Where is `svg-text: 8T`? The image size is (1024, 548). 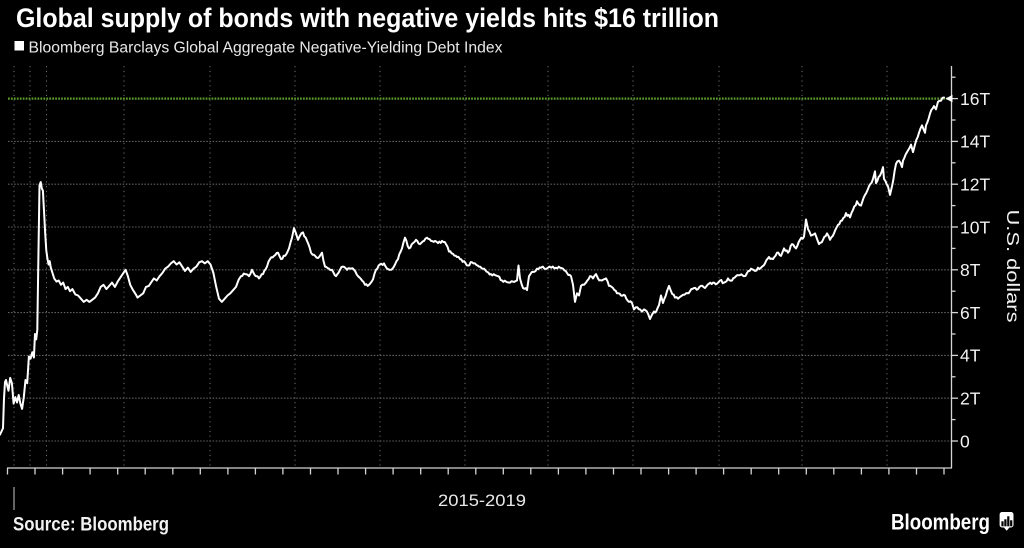
svg-text: 8T is located at coordinates (970, 270).